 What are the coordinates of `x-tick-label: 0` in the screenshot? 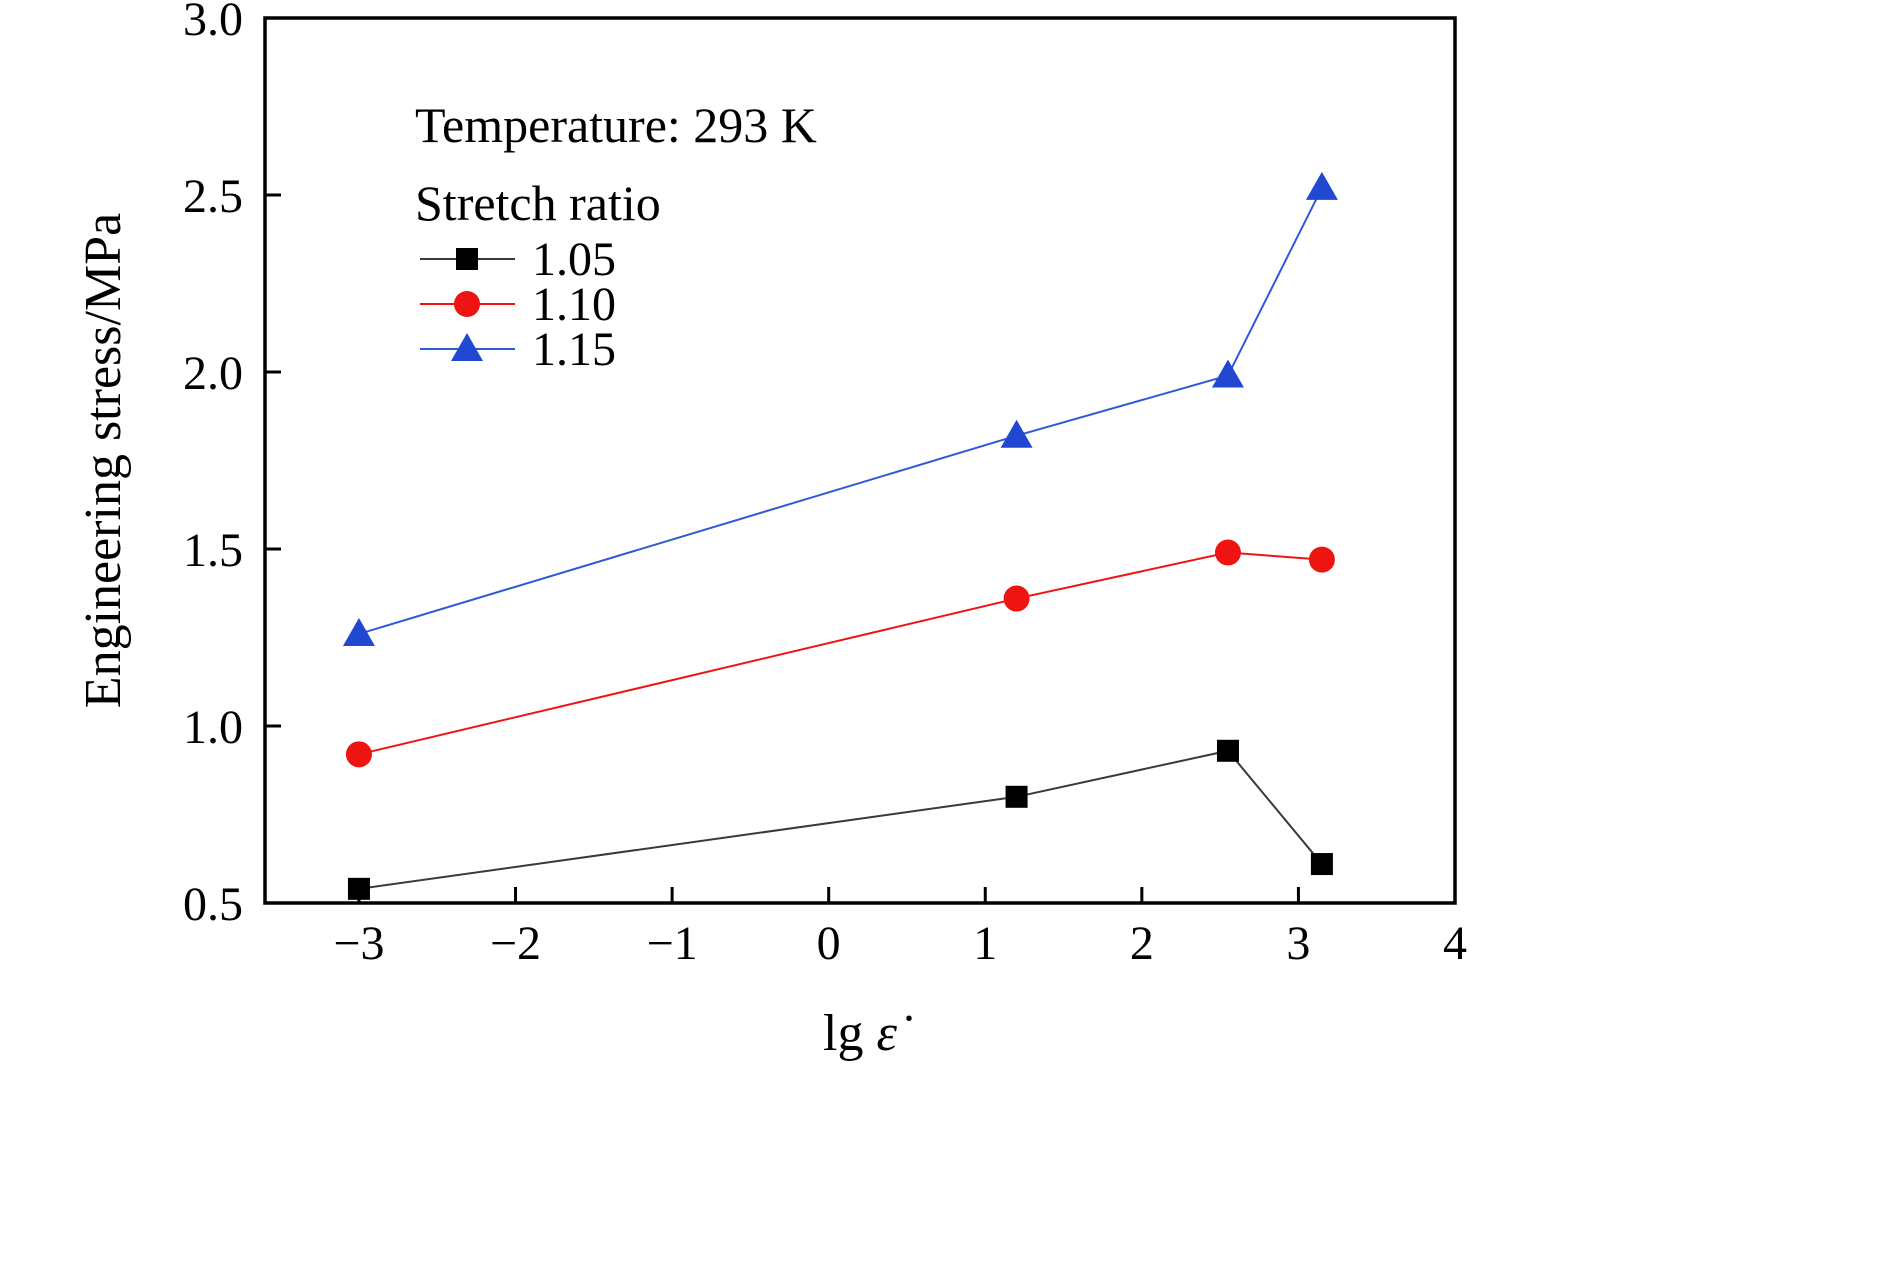 It's located at (829, 943).